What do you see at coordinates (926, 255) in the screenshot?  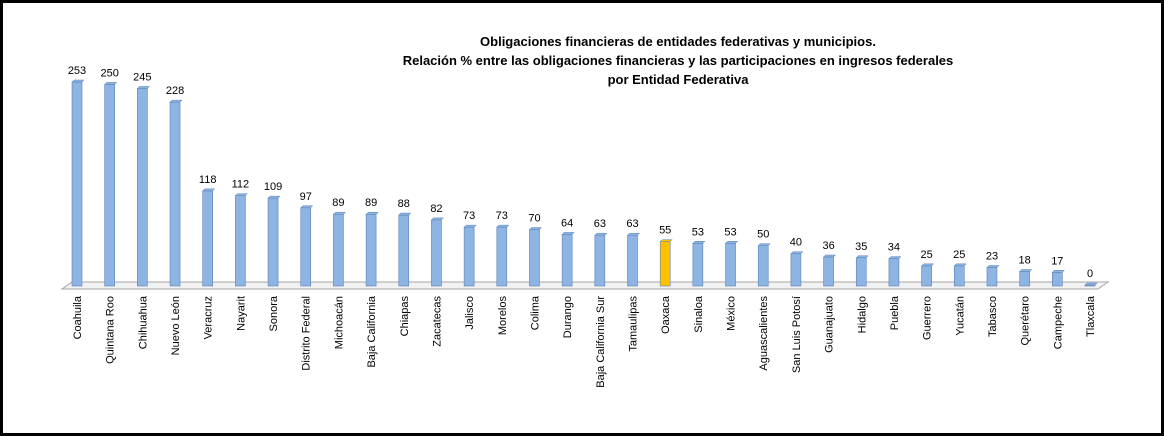 I see `value-label: 25` at bounding box center [926, 255].